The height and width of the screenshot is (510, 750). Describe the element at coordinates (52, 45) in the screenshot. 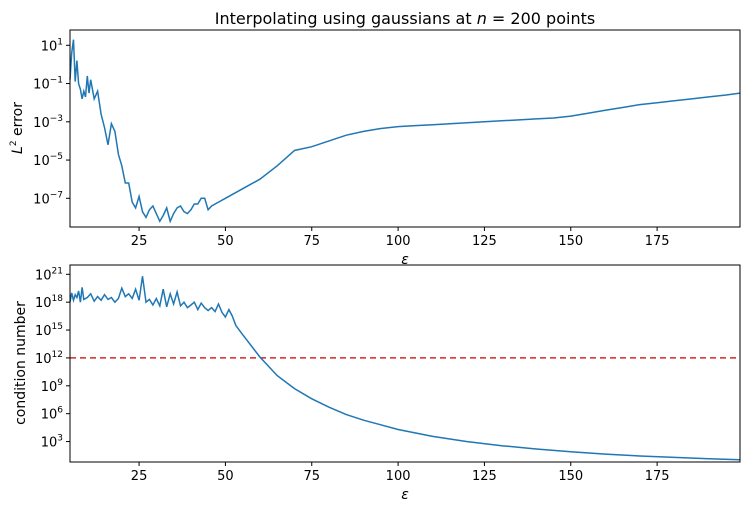

I see `y-tick-label: 10¹` at that location.